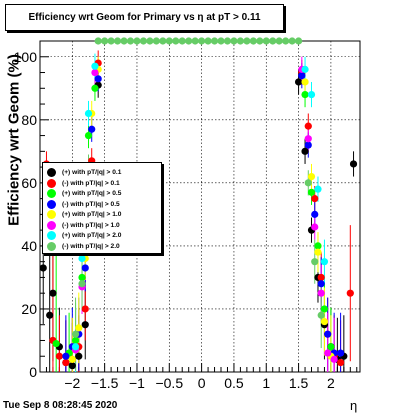  I want to click on legend-entry: (+) with pT/|q| > 1.0, so click(84, 214).